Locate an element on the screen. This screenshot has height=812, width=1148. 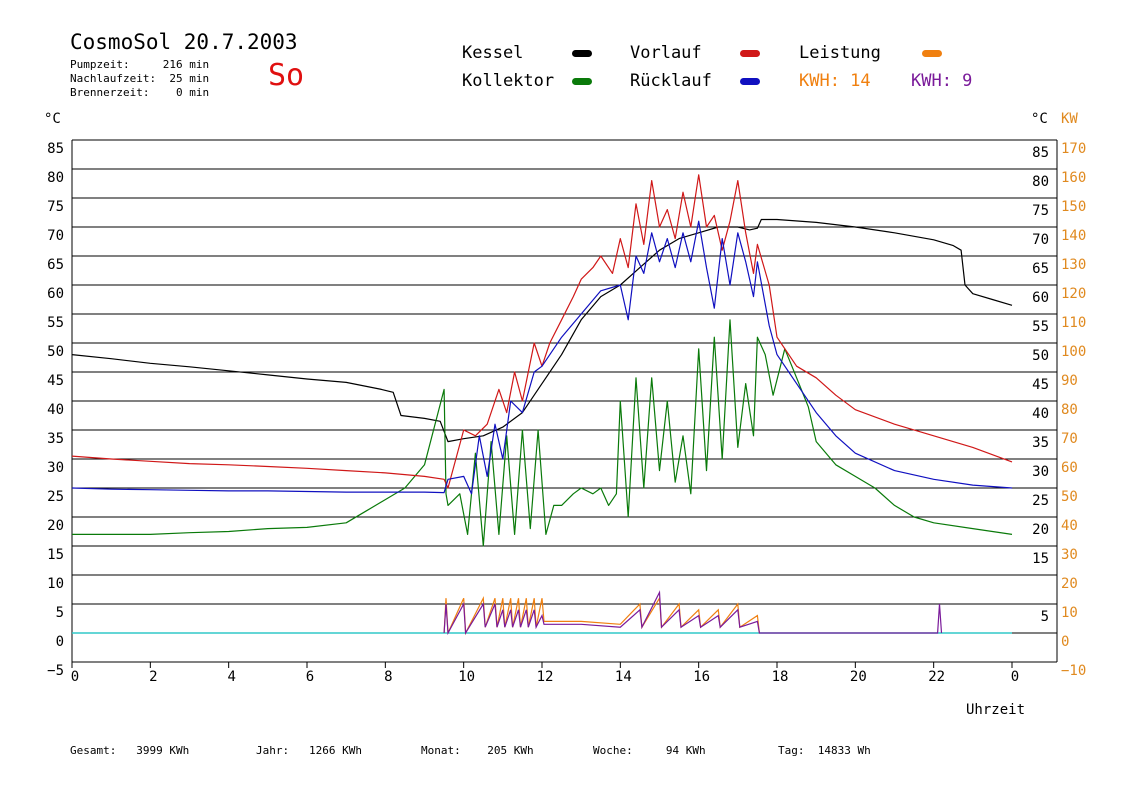
x-tick-label: 18 is located at coordinates (780, 677).